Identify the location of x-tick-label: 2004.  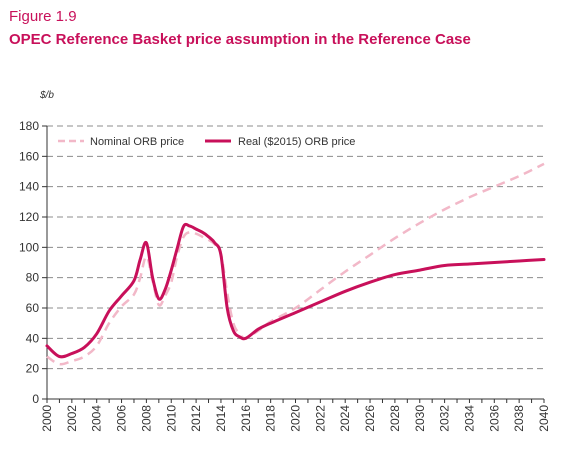
(97, 418).